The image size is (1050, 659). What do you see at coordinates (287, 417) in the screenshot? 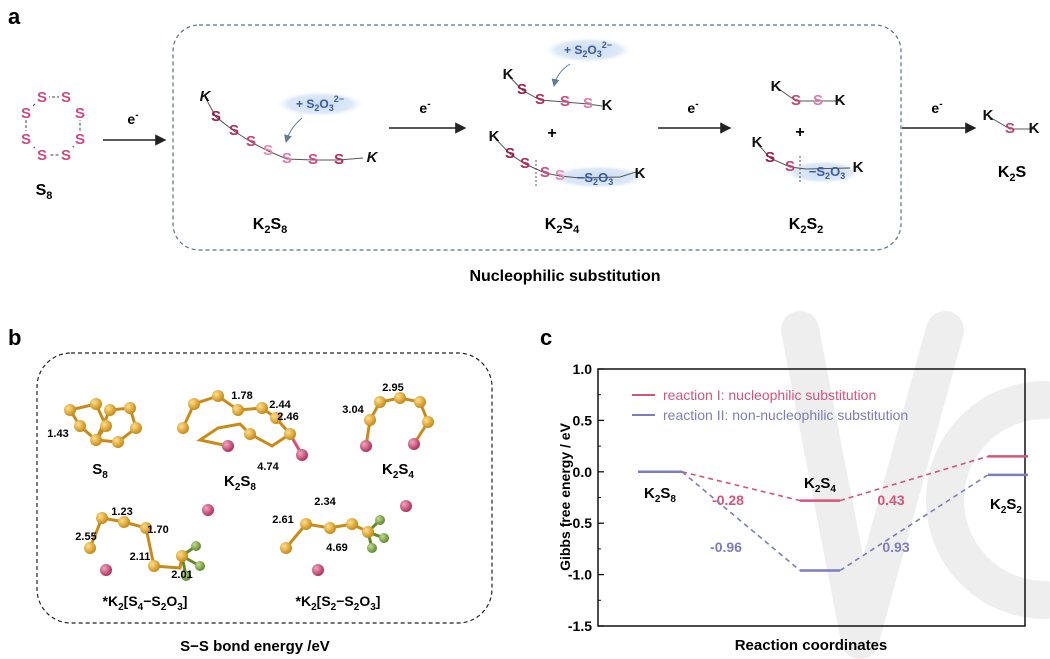
I see `svg-text: 2.46` at bounding box center [287, 417].